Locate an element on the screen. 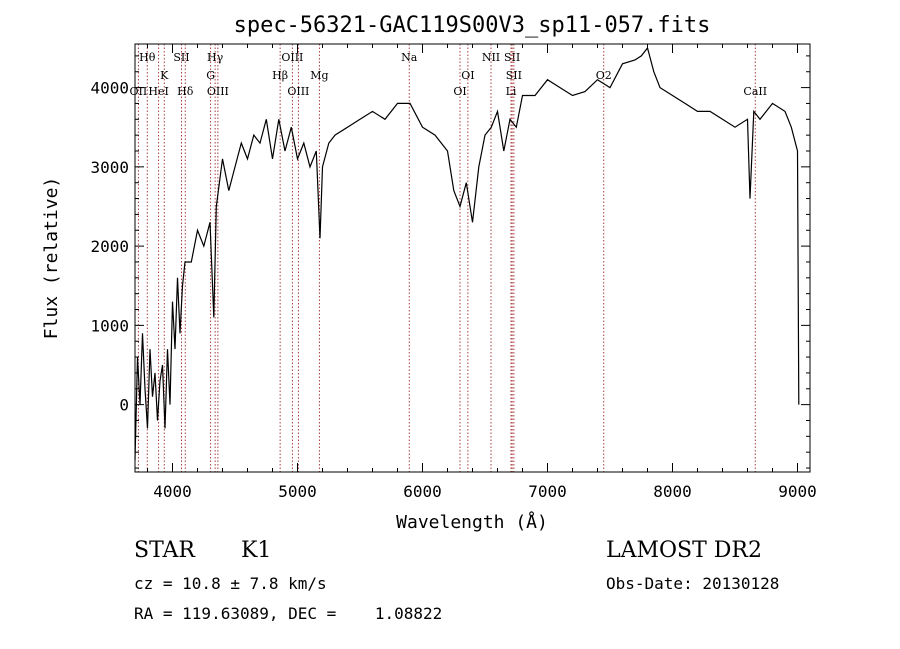 Image resolution: width=900 pixels, height=649 pixels. chart-title: spec-56321-GAC119S00V3_sp11-057.fits is located at coordinates (472, 25).